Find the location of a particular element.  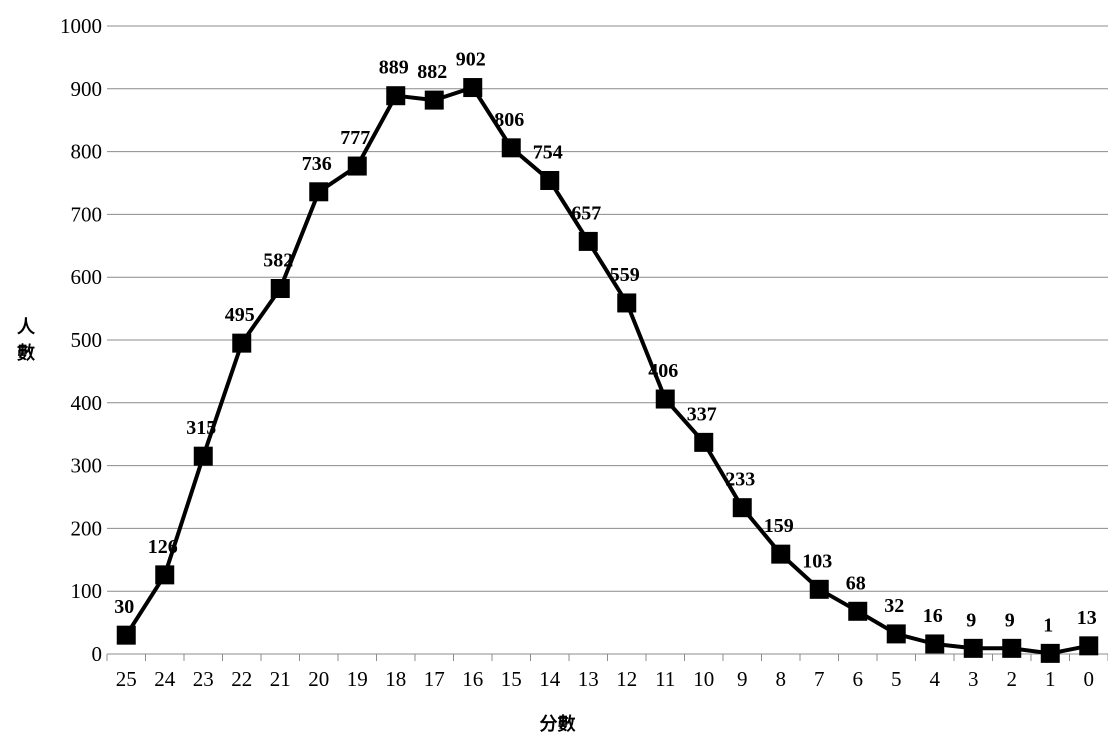

x-tick-label: 6 is located at coordinates (858, 679).